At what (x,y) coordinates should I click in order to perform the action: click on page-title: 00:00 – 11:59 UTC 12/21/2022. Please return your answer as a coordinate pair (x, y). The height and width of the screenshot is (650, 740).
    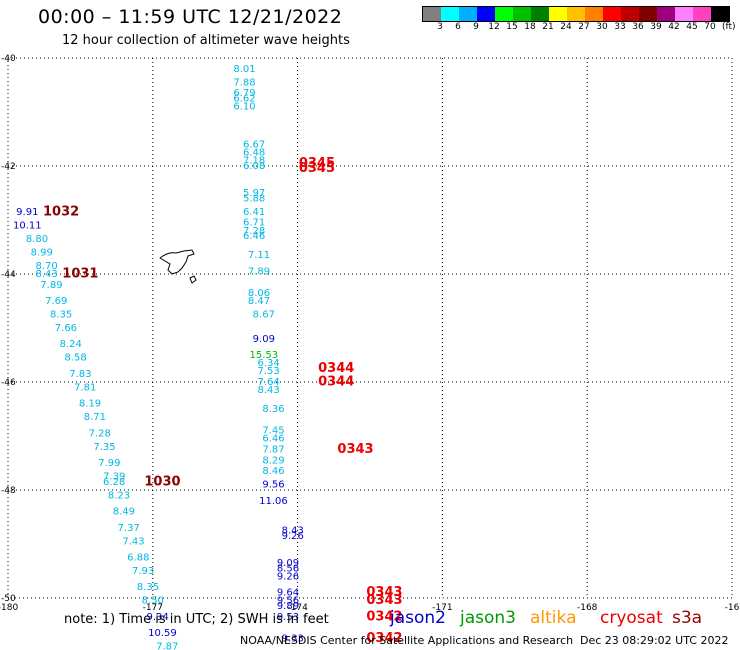
    Looking at the image, I should click on (190, 17).